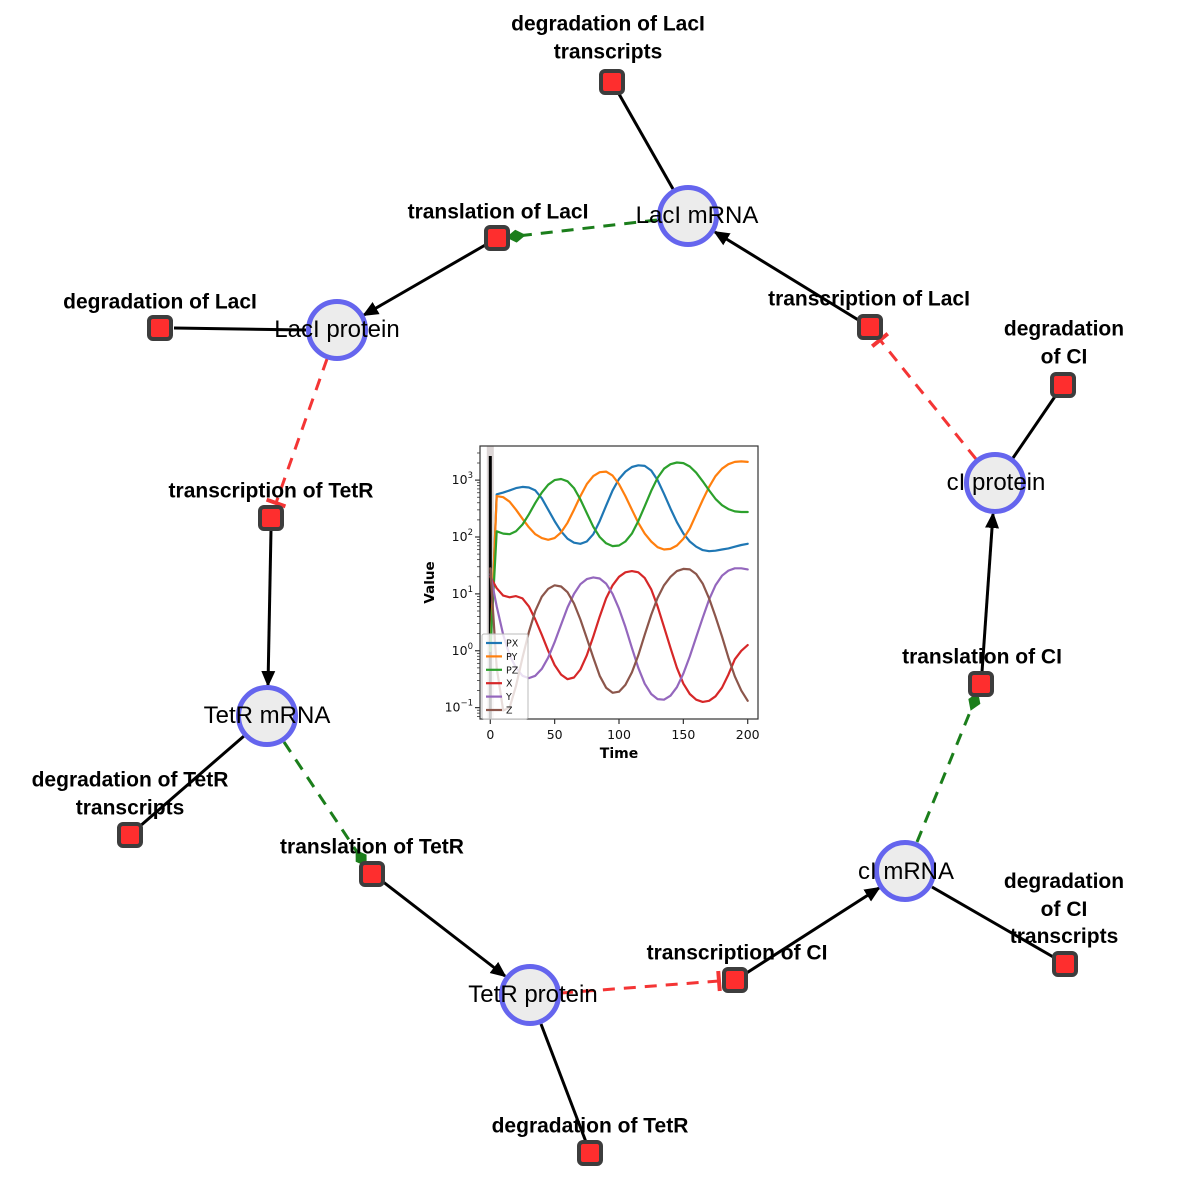 The image size is (1189, 1200). What do you see at coordinates (130, 794) in the screenshot?
I see `reaction-label-deg-tetr-transcripts: degradation of TetR transcripts` at bounding box center [130, 794].